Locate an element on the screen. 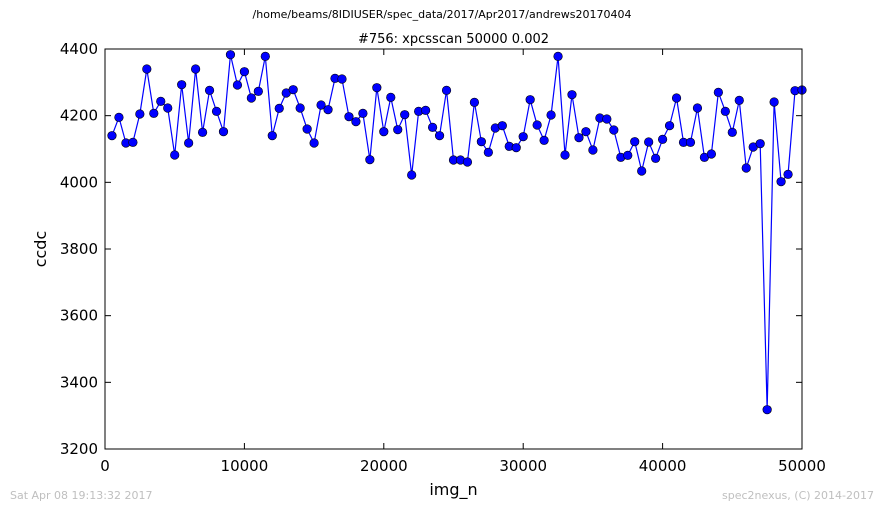  y-tick-label: 3200 is located at coordinates (79, 449).